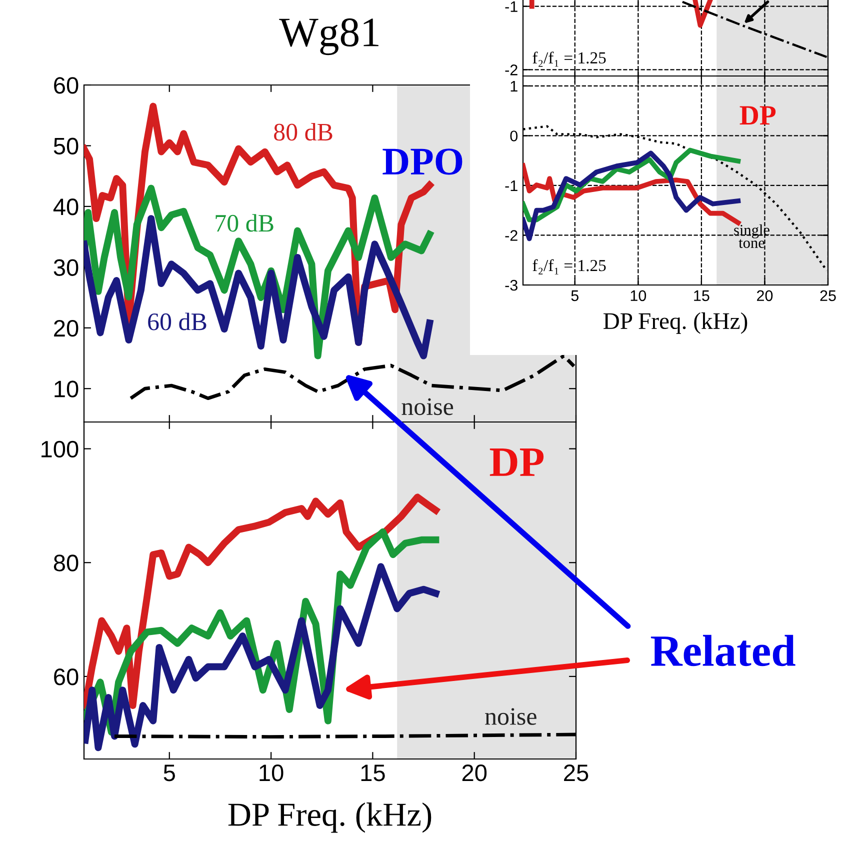  I want to click on y-tick-label: 80, so click(66, 563).